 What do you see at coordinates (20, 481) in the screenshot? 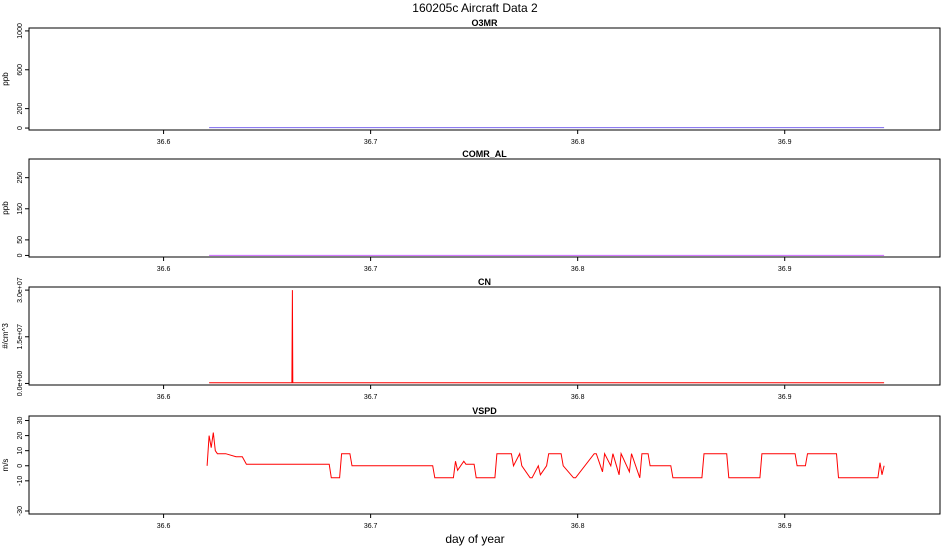
I see `y-tick-label: -10` at bounding box center [20, 481].